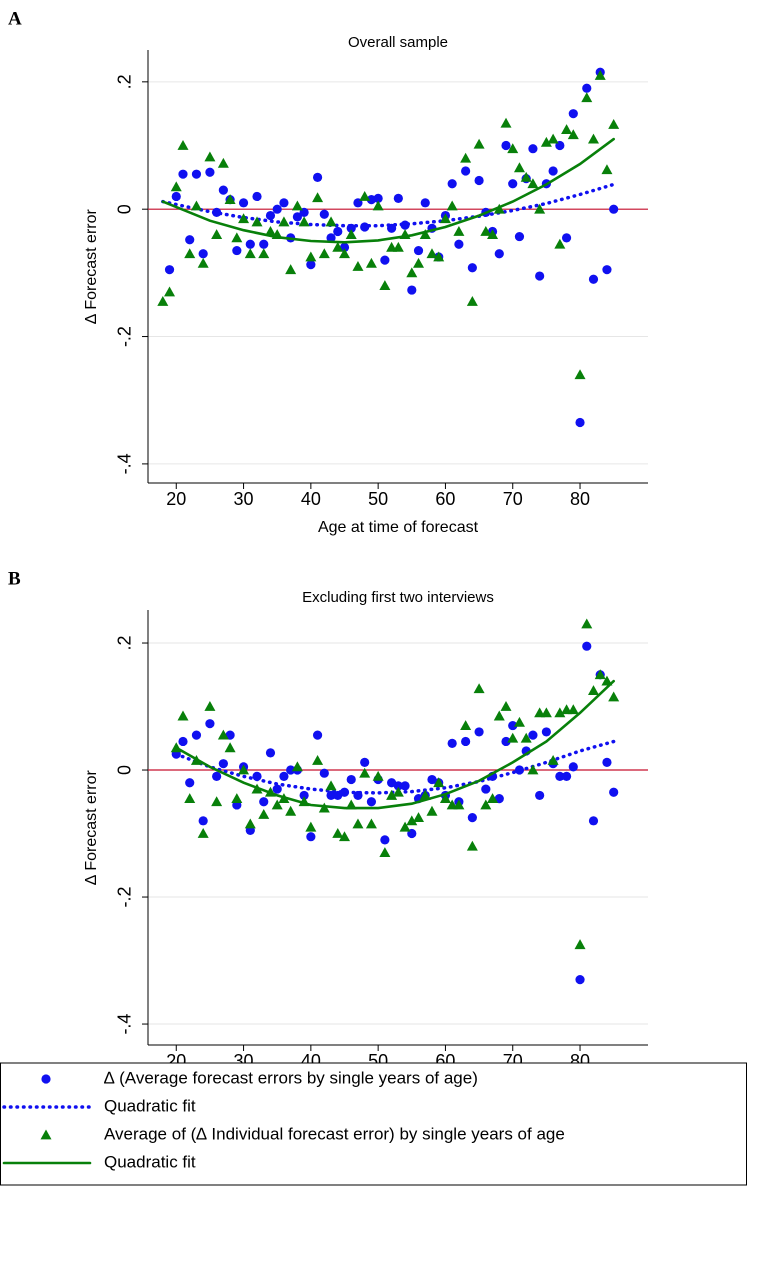 This screenshot has width=761, height=1275. What do you see at coordinates (244, 499) in the screenshot?
I see `x-tick-label: 30` at bounding box center [244, 499].